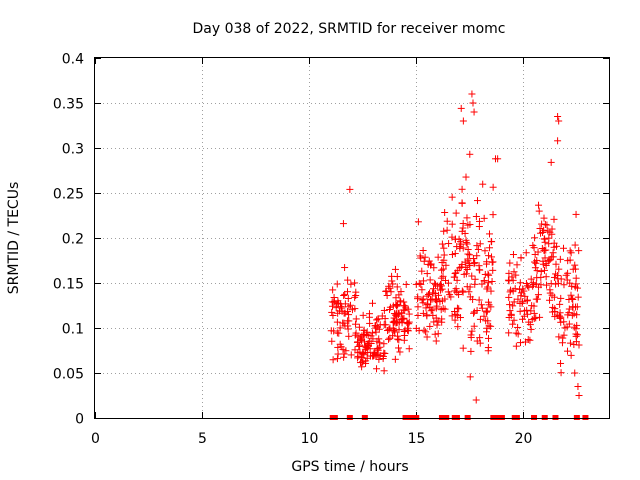  Describe the element at coordinates (417, 439) in the screenshot. I see `x-tick-label: 15` at that location.